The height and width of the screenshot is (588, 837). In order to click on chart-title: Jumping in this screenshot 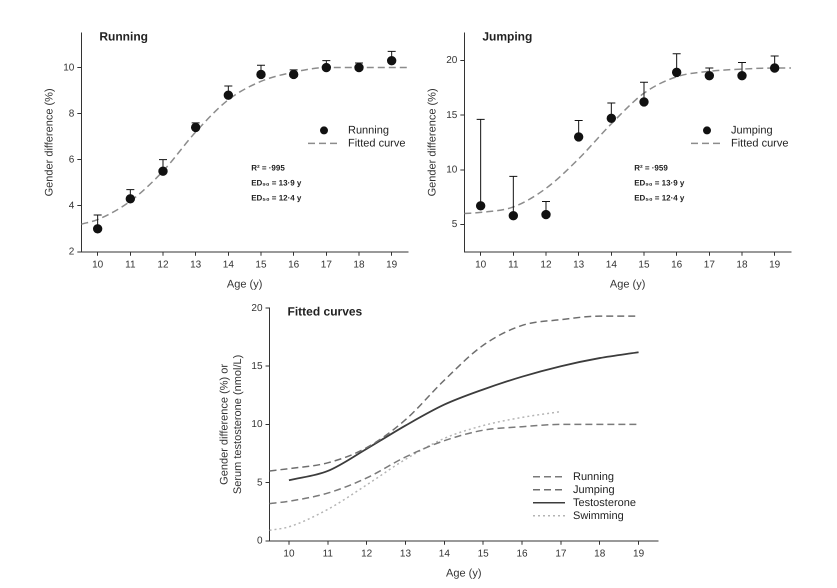, I will do `click(507, 36)`.